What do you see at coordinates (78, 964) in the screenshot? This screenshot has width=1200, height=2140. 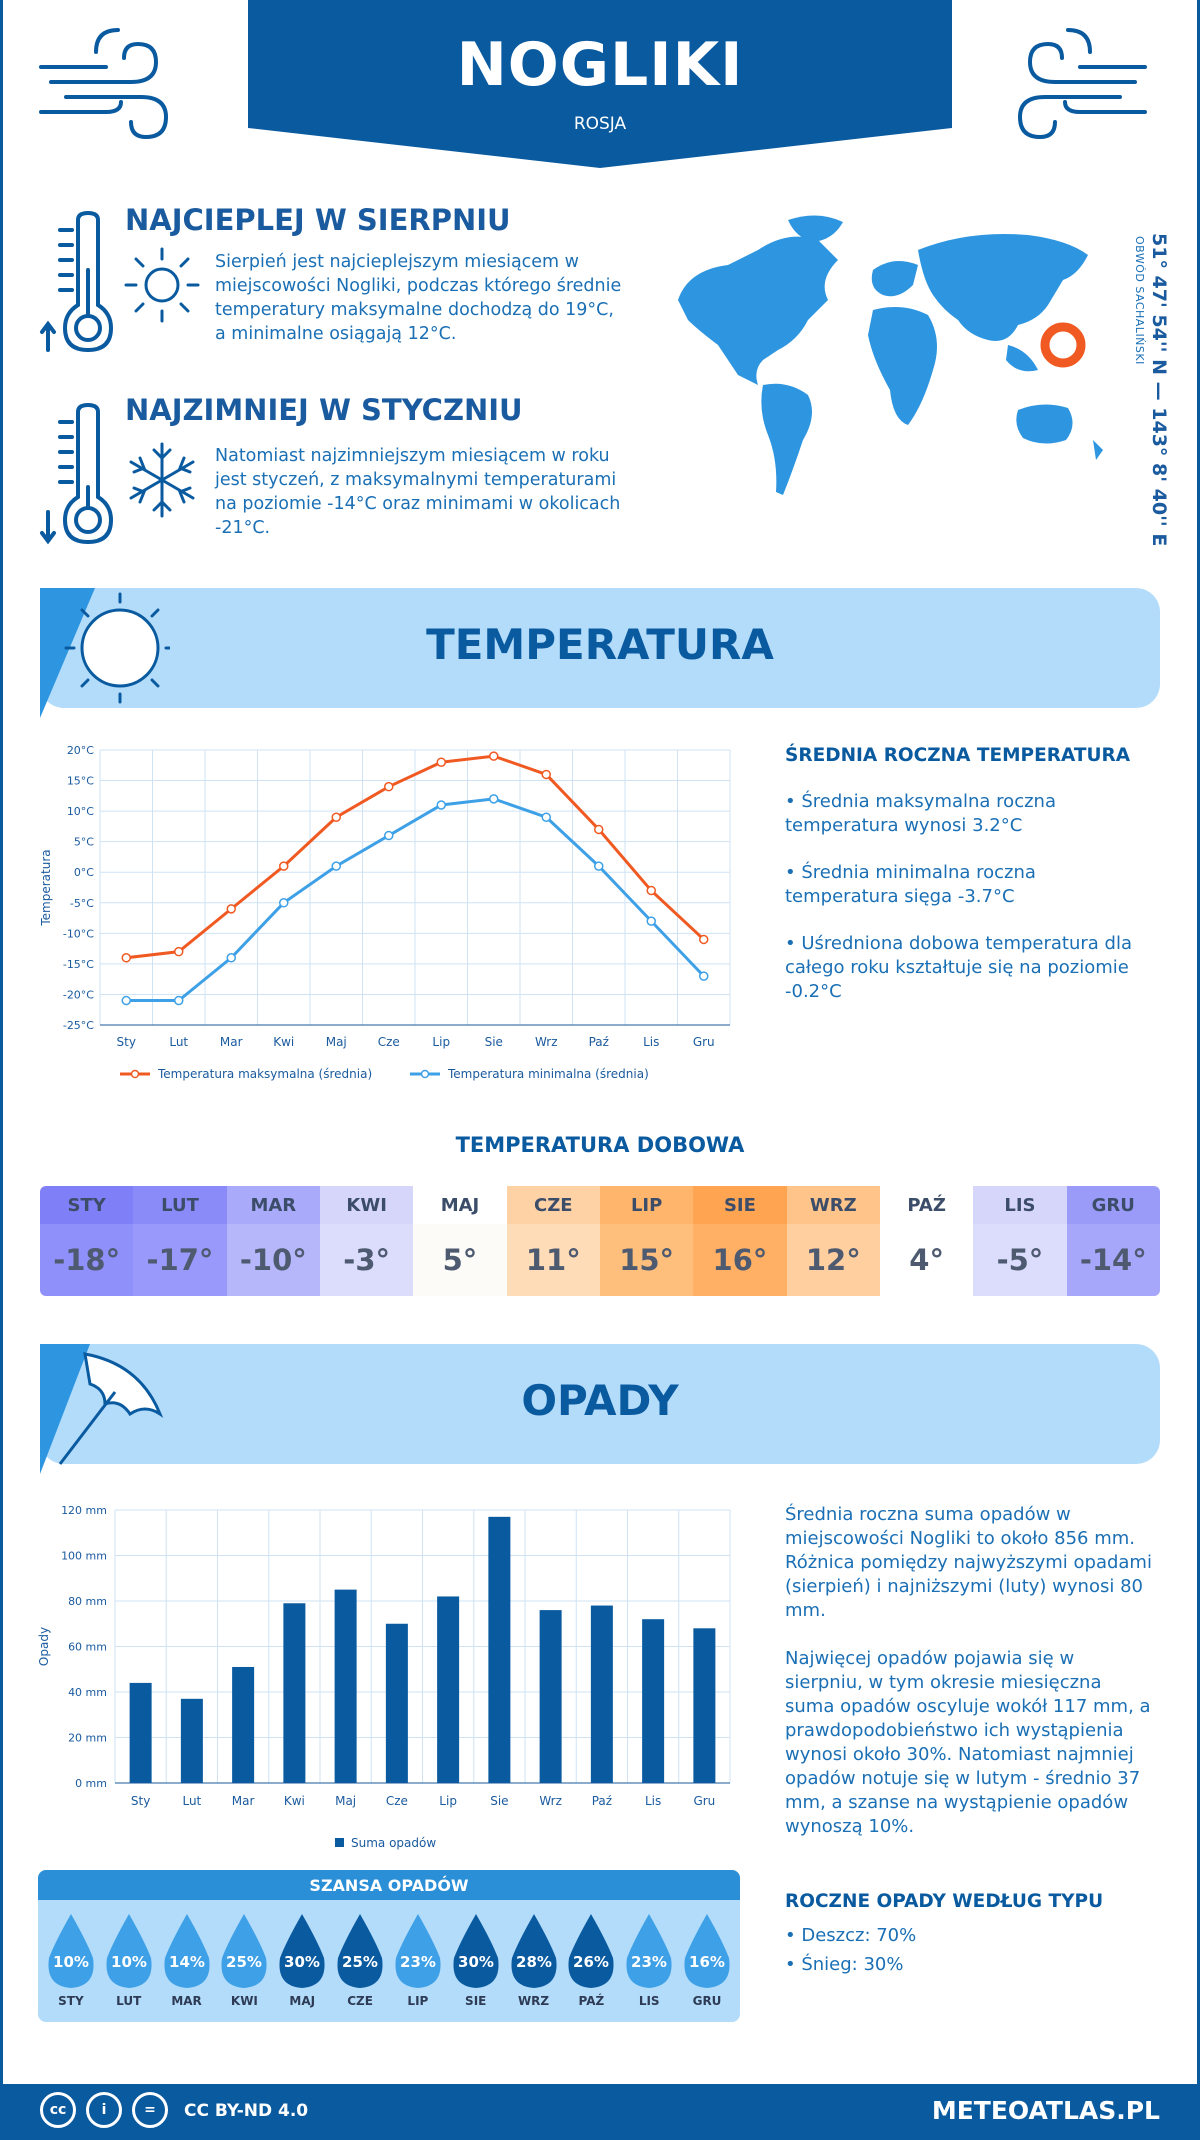 I see `y-tick-label: -15°C` at bounding box center [78, 964].